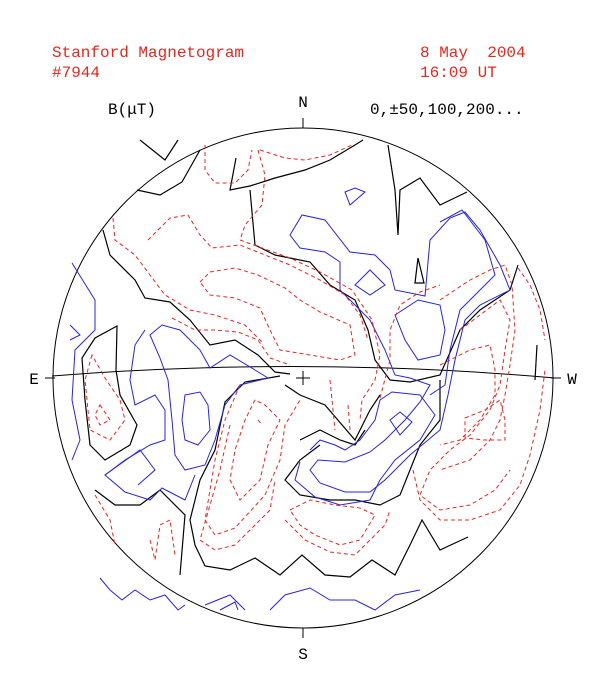 The width and height of the screenshot is (612, 684). Describe the element at coordinates (132, 110) in the screenshot. I see `unit-label: B(μT)` at that location.